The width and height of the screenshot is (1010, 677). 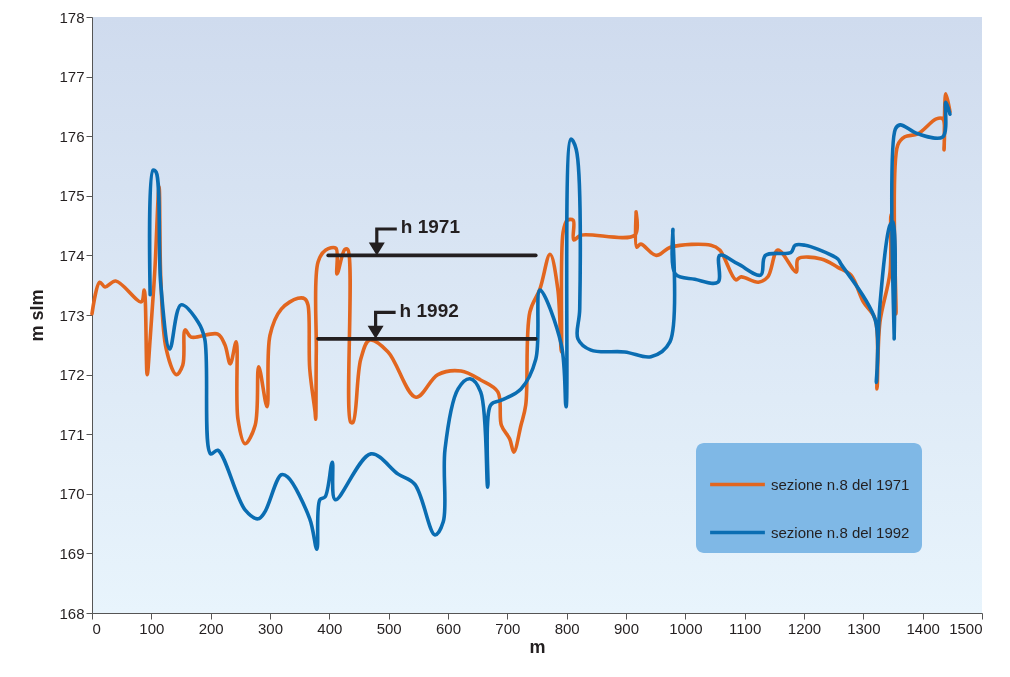 I want to click on x-axis-title: m, so click(x=537, y=646).